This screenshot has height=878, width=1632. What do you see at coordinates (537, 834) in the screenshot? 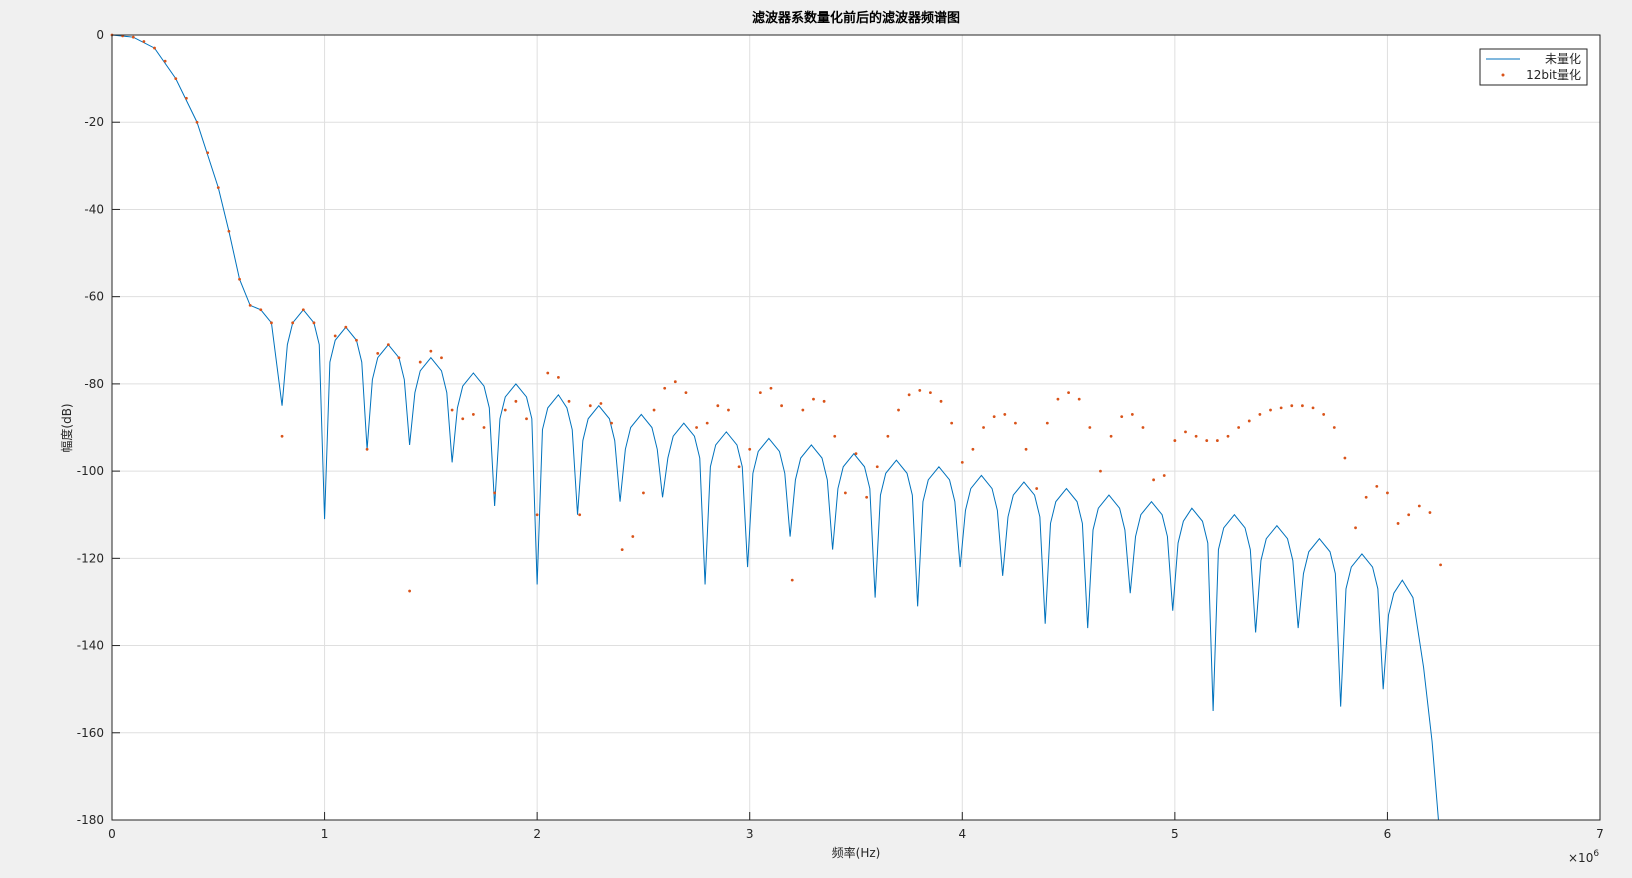
I see `x-tick-label: 2` at bounding box center [537, 834].